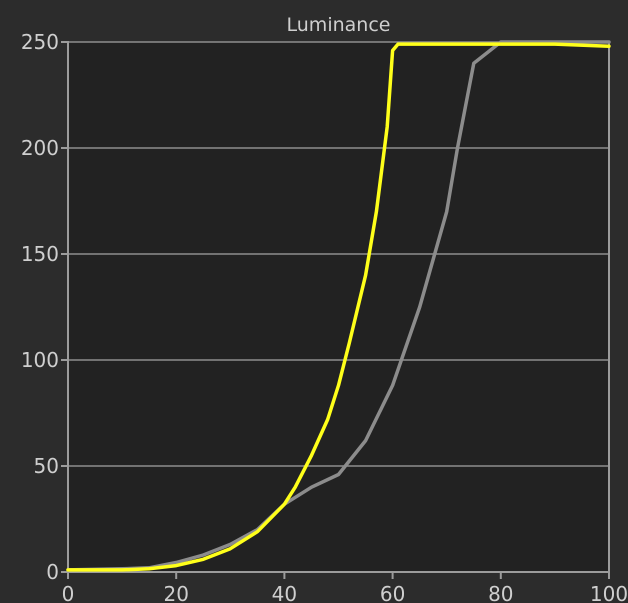 This screenshot has width=628, height=603. I want to click on x-tick-label-0: 0, so click(68, 592).